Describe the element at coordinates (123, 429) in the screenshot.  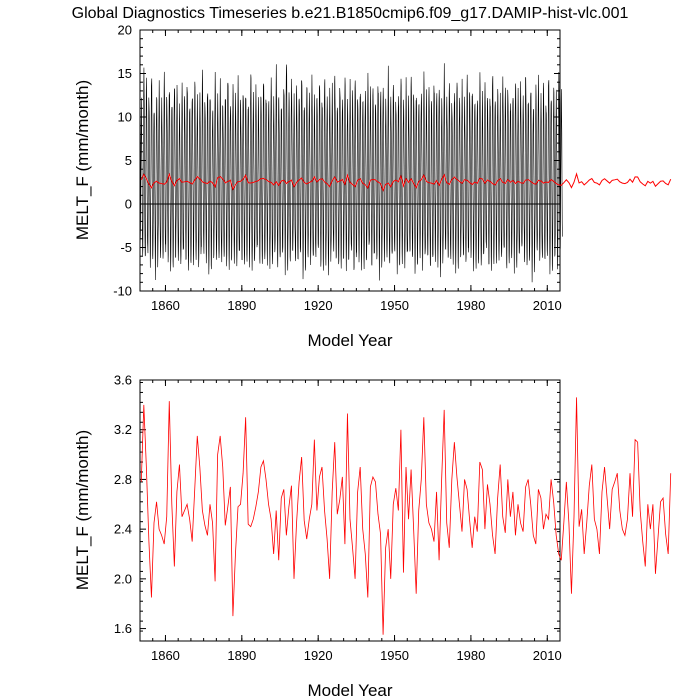
I see `y-tick-label: 3.2` at that location.